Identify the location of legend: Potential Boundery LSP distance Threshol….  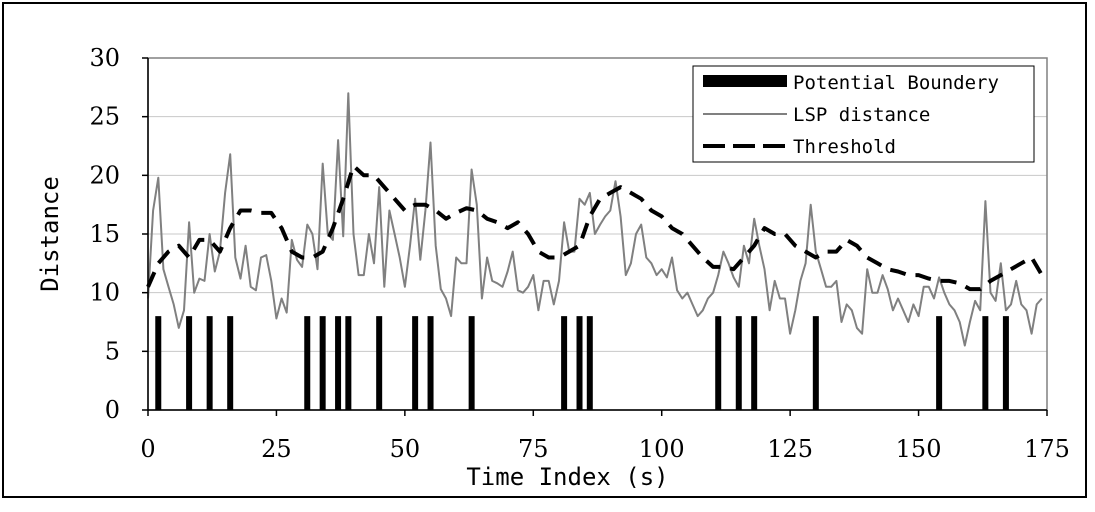
(863, 114).